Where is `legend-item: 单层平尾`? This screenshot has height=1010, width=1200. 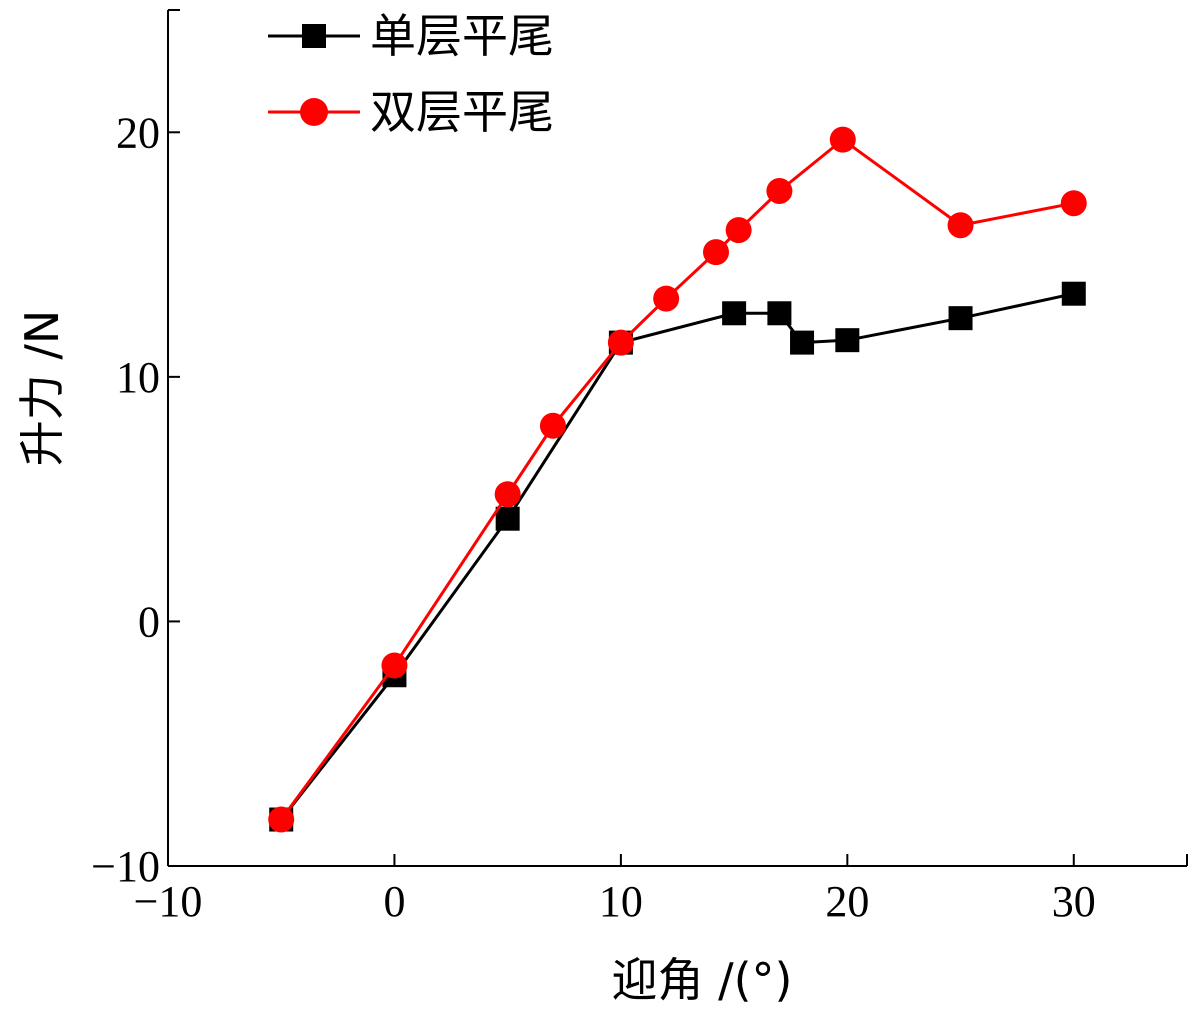 legend-item: 单层平尾 is located at coordinates (411, 36).